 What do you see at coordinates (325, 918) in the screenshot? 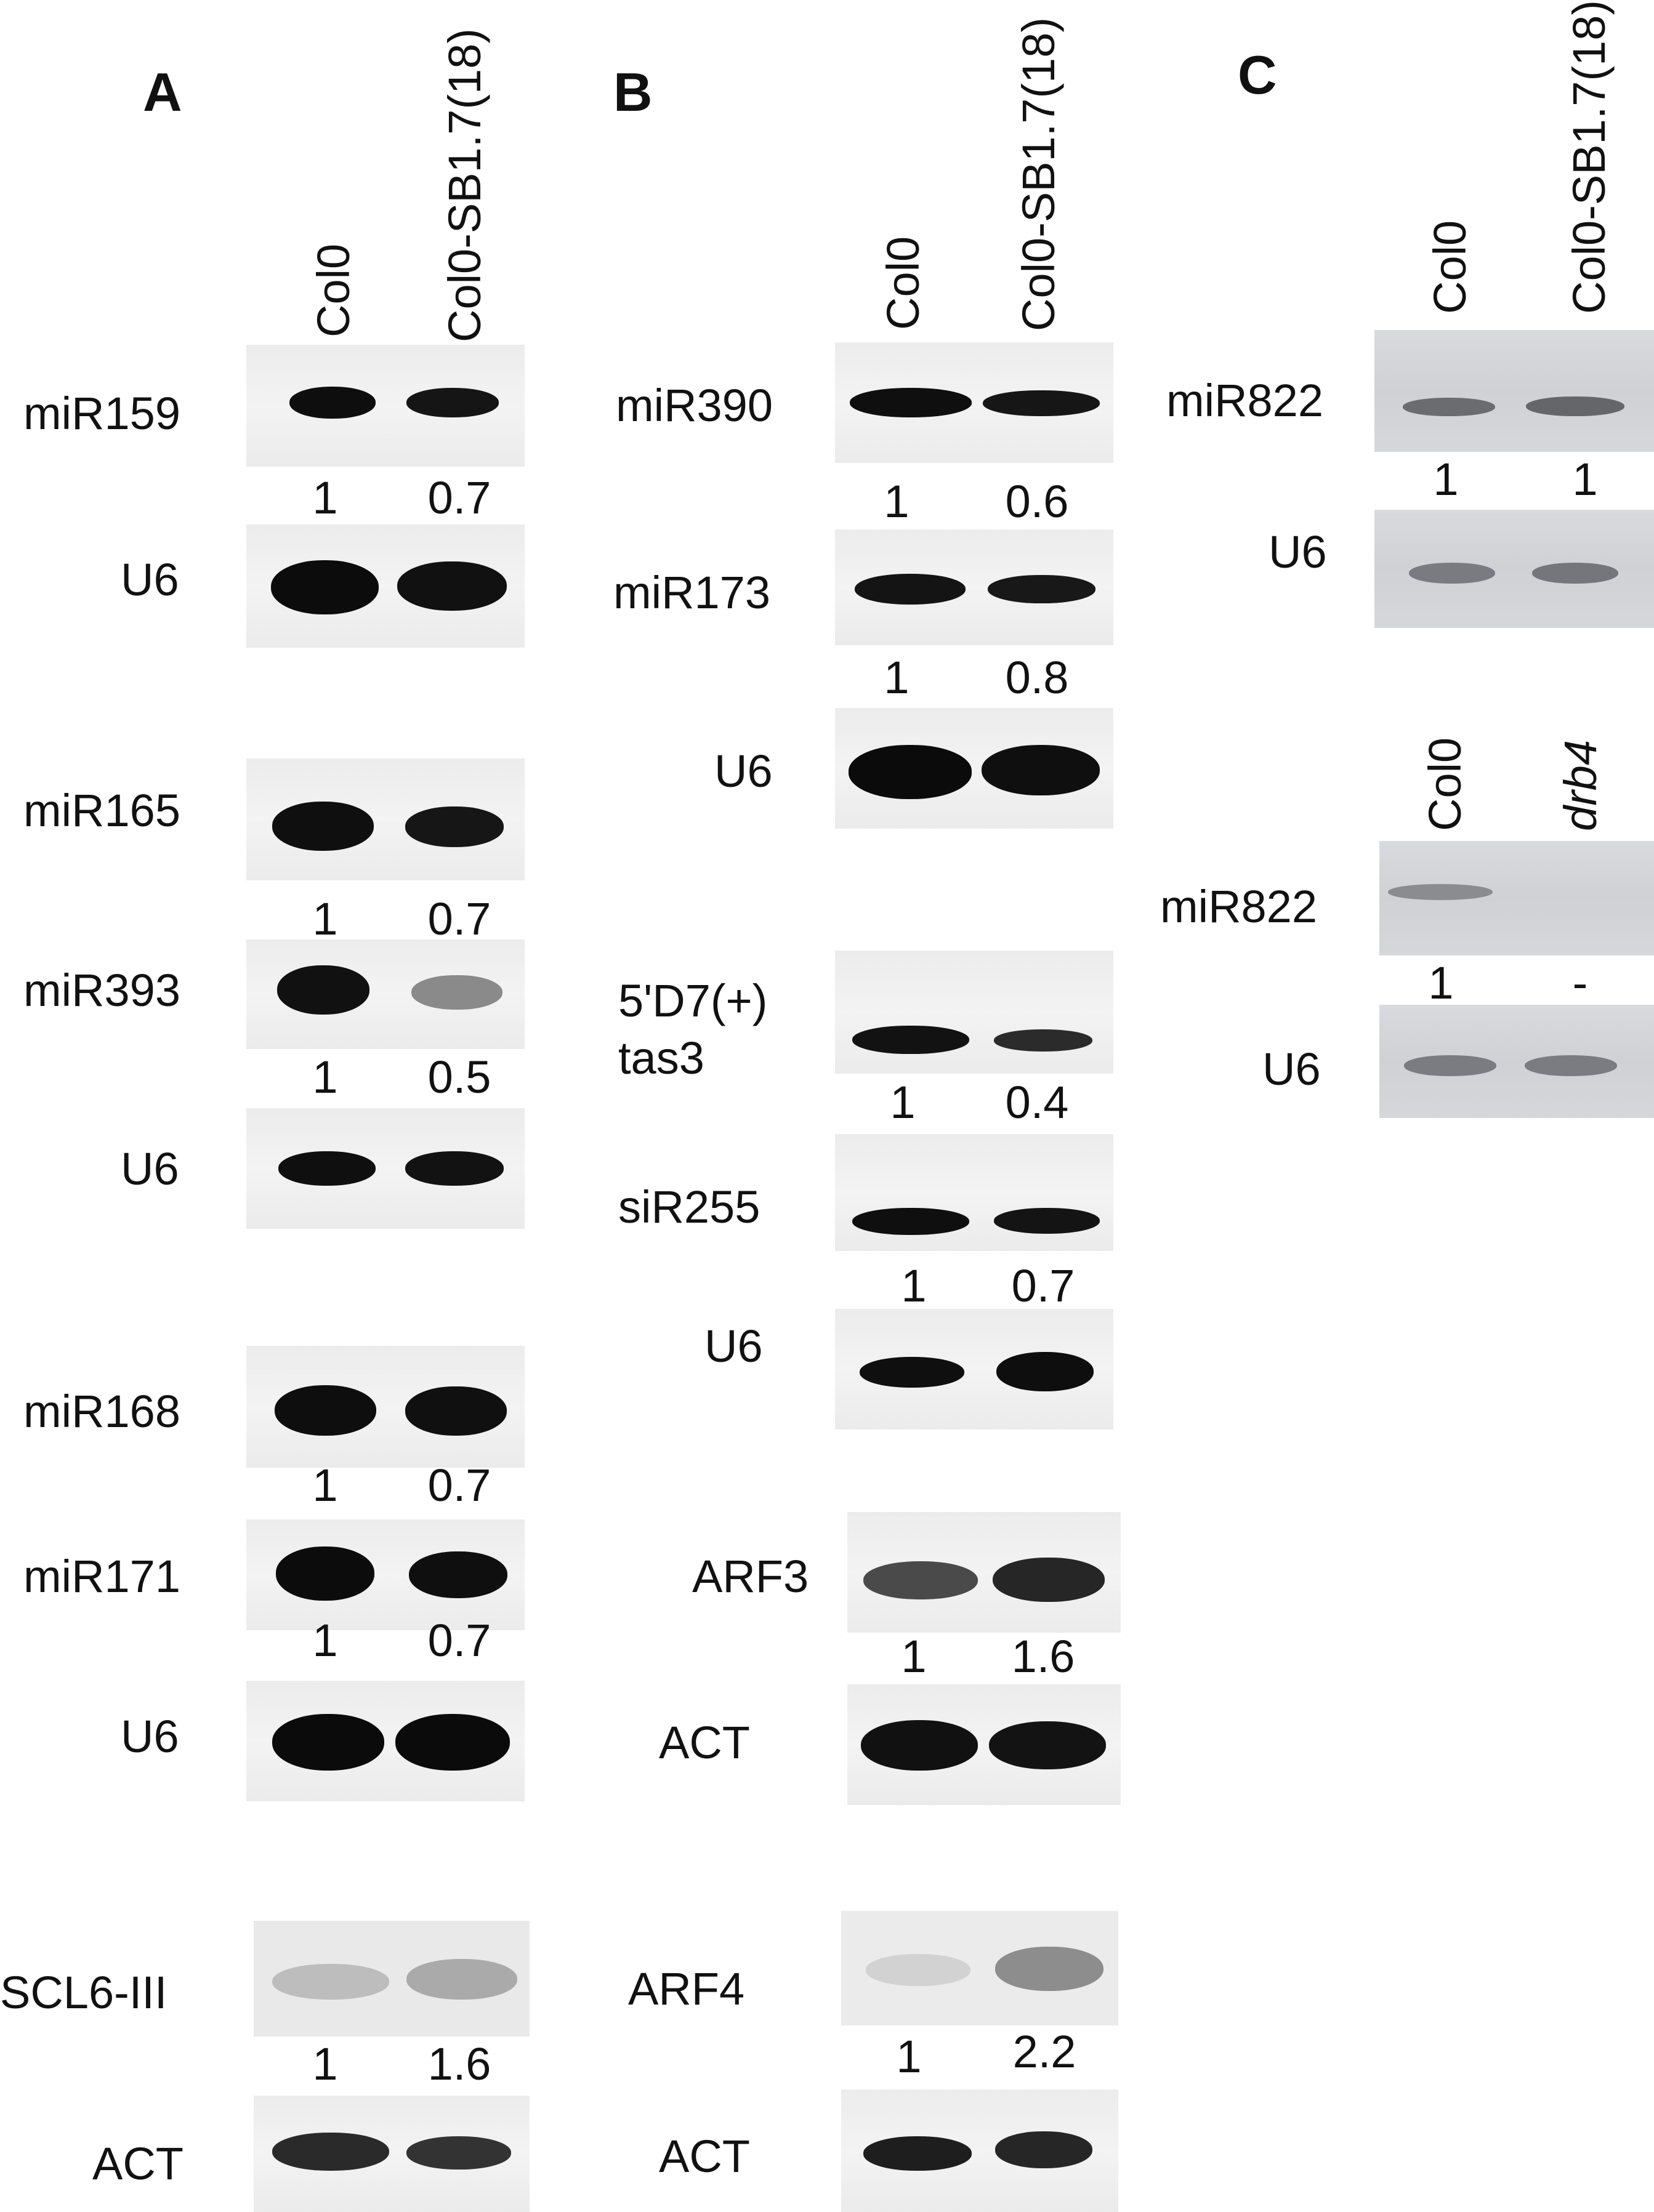
I see `panel-a-quant-mir165-col0: 1` at bounding box center [325, 918].